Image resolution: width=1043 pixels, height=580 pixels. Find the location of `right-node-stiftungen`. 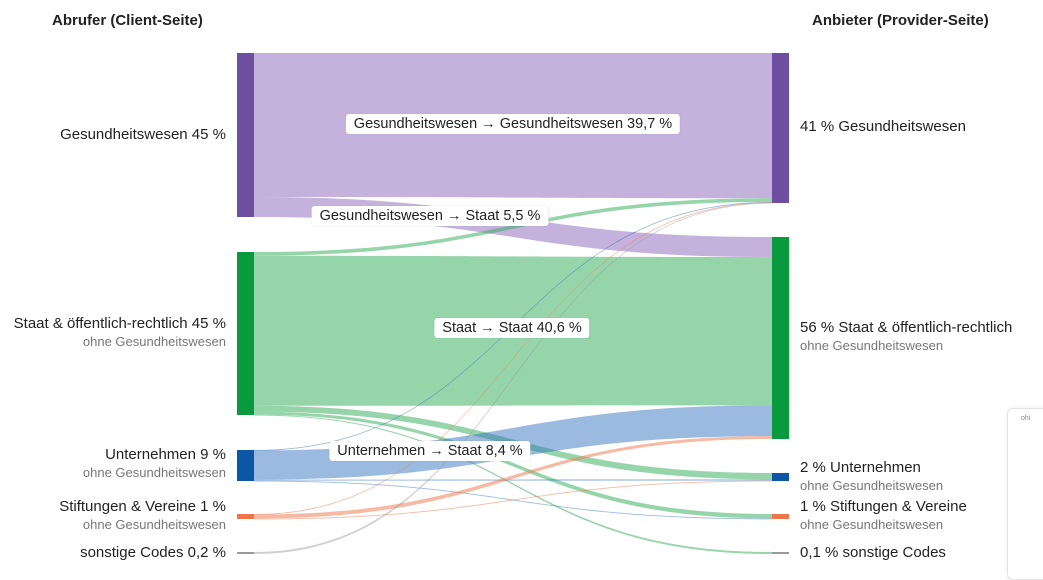

right-node-stiftungen is located at coordinates (780, 516).